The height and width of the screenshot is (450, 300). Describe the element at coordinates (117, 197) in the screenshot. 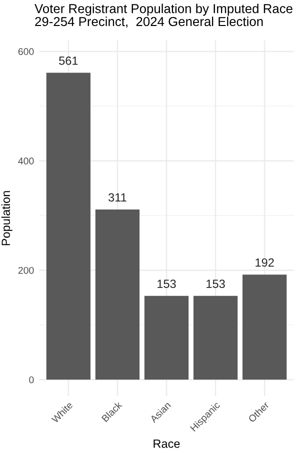

I see `data-label: 311` at that location.